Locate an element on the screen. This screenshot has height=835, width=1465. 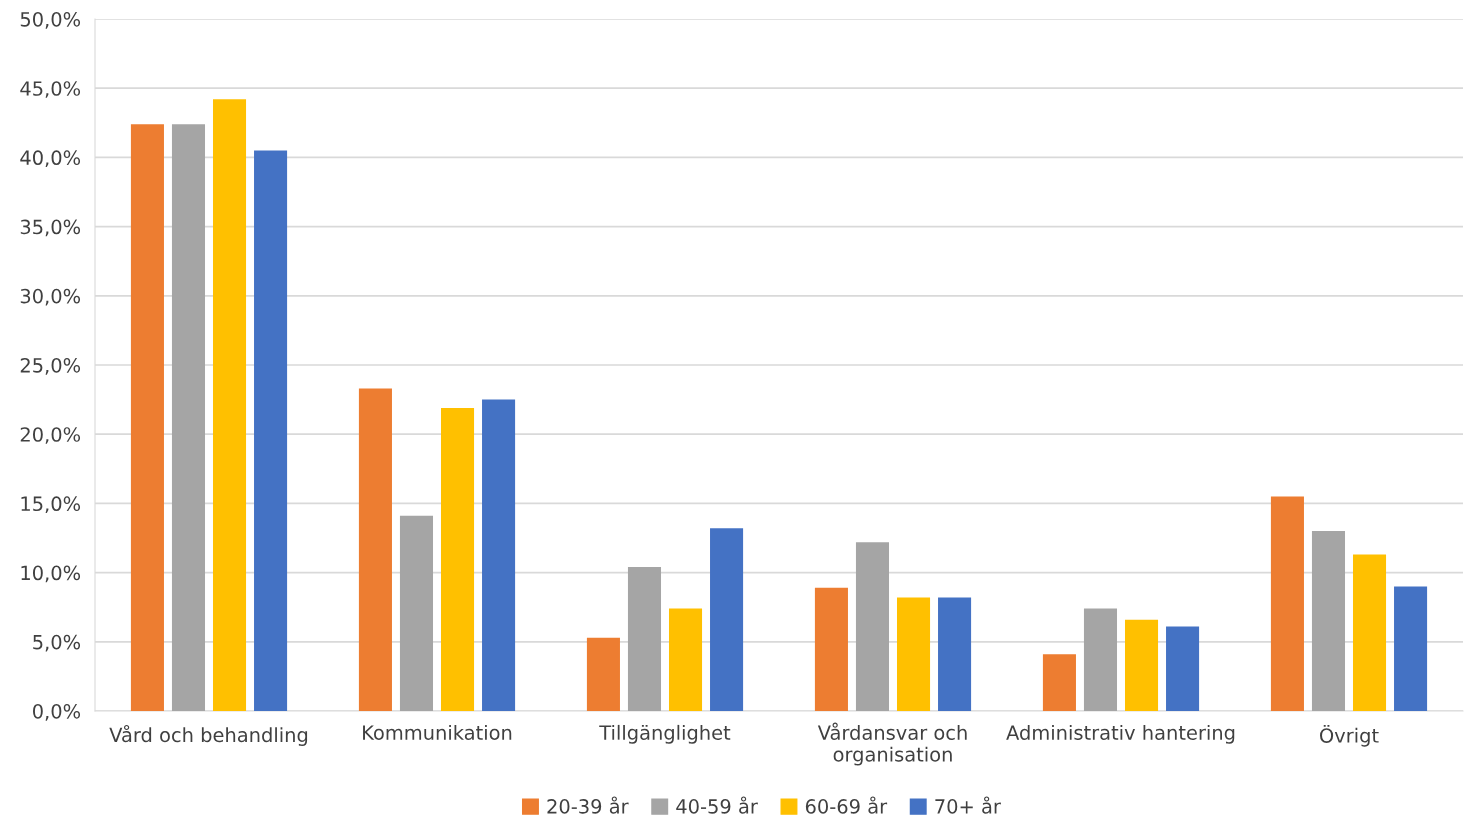
legend-label: 60-69 år is located at coordinates (846, 805).